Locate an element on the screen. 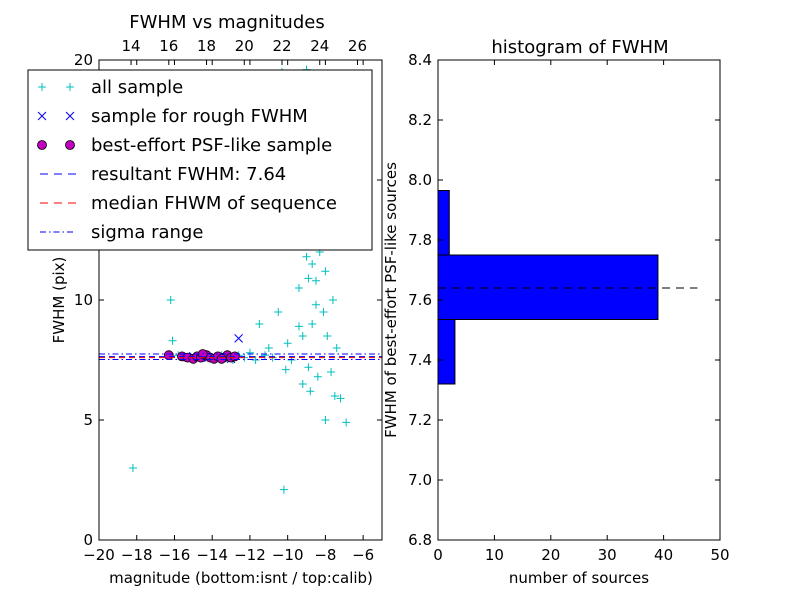 This screenshot has height=600, width=800. histogram-xlabel: number of sources is located at coordinates (579, 578).